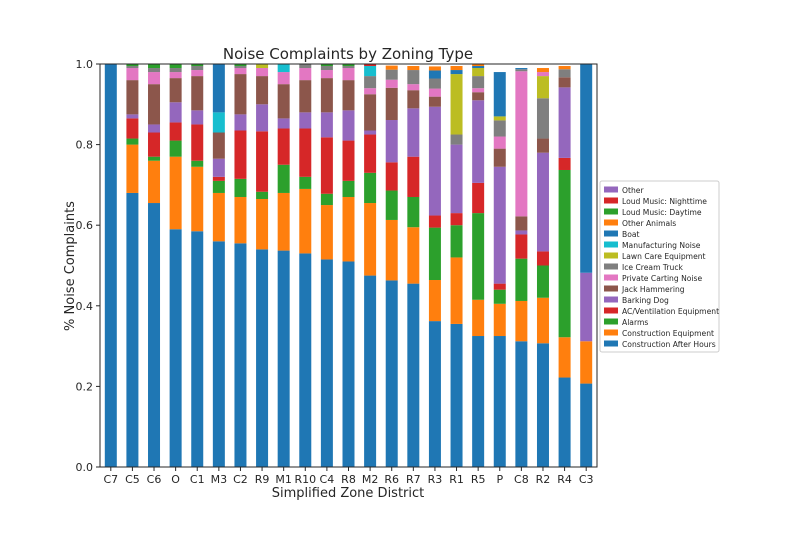  Describe the element at coordinates (348, 54) in the screenshot. I see `chart-title: Noise Complaints by Zoning Type` at that location.